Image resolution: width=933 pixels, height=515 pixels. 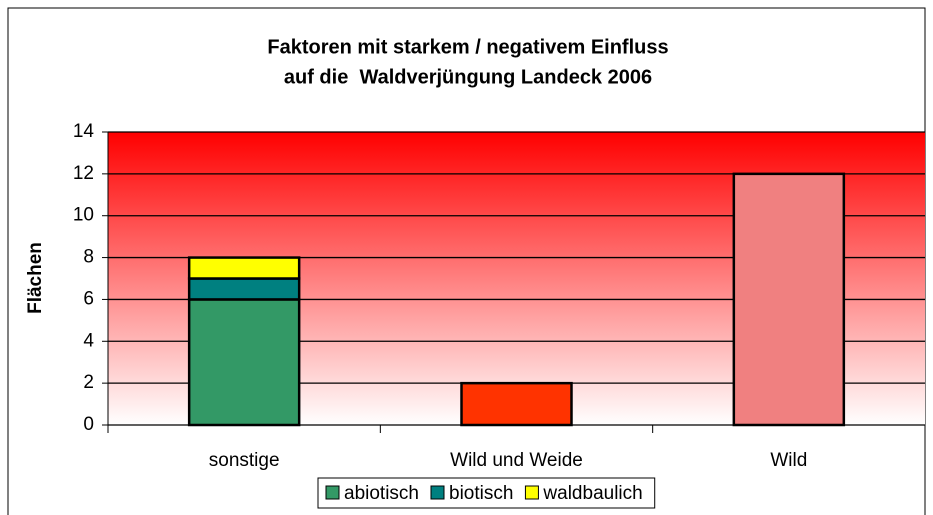 What do you see at coordinates (381, 493) in the screenshot?
I see `legend-label: abiotisch` at bounding box center [381, 493].